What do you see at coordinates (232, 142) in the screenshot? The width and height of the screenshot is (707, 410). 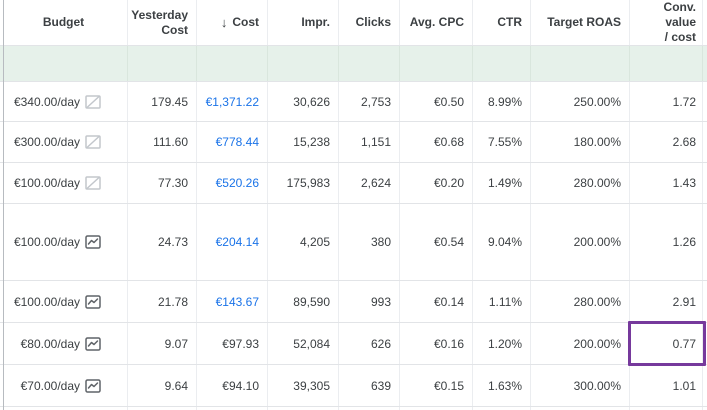 I see `cost-cell: €778.44` at bounding box center [232, 142].